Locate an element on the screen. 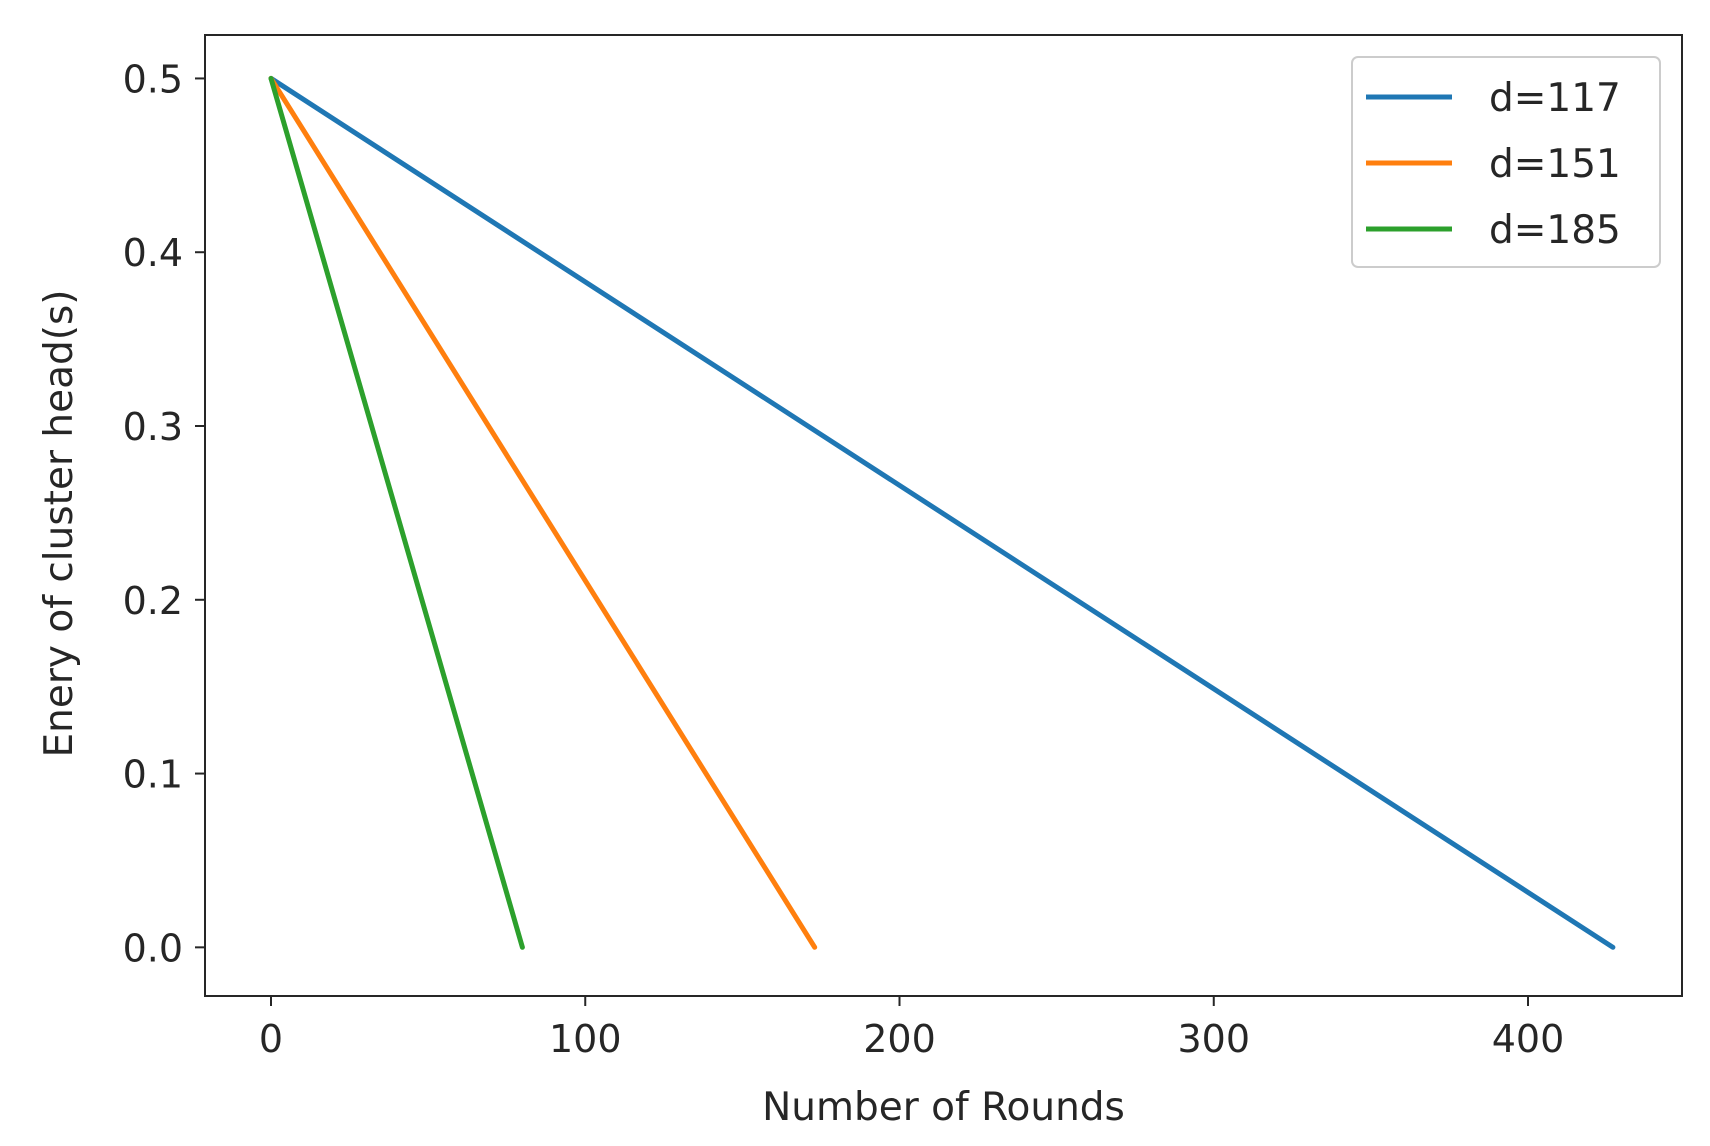 The image size is (1710, 1146). x-tick-label: 300 is located at coordinates (1213, 1039).